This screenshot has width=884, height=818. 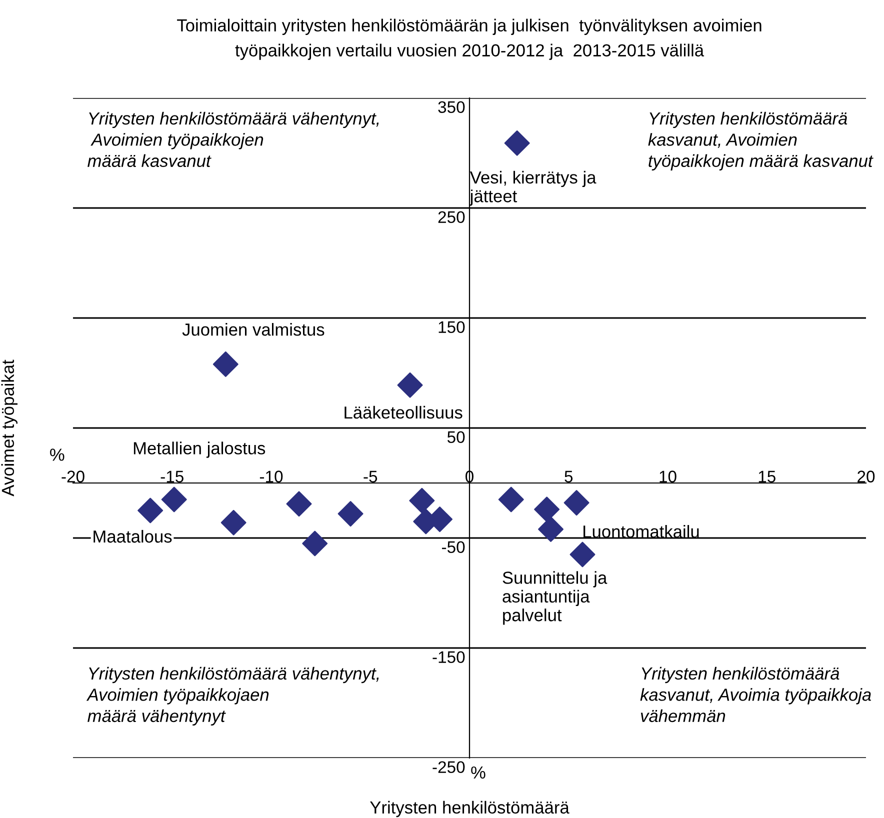 I want to click on x-tick-label: -10, so click(x=271, y=476).